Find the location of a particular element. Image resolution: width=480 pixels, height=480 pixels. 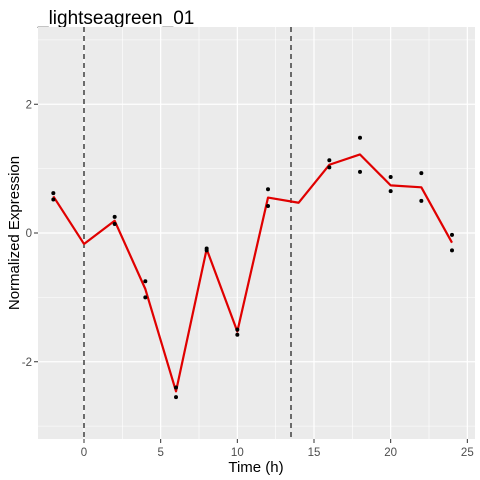

y-axis-title: Normalized Expression is located at coordinates (14, 233).